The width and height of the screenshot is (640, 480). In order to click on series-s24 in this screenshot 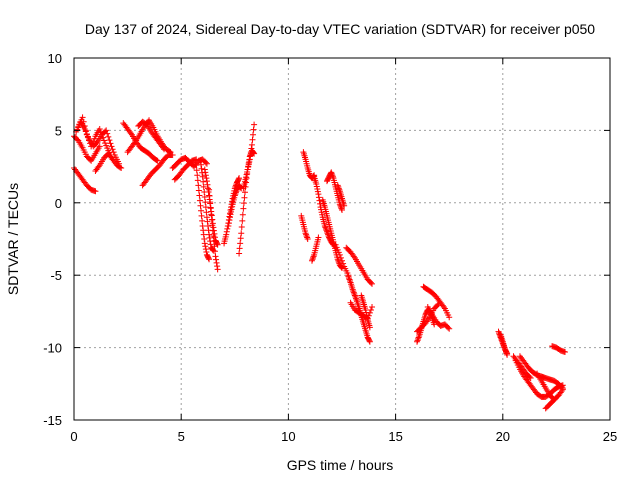, I will do `click(315, 249)`.